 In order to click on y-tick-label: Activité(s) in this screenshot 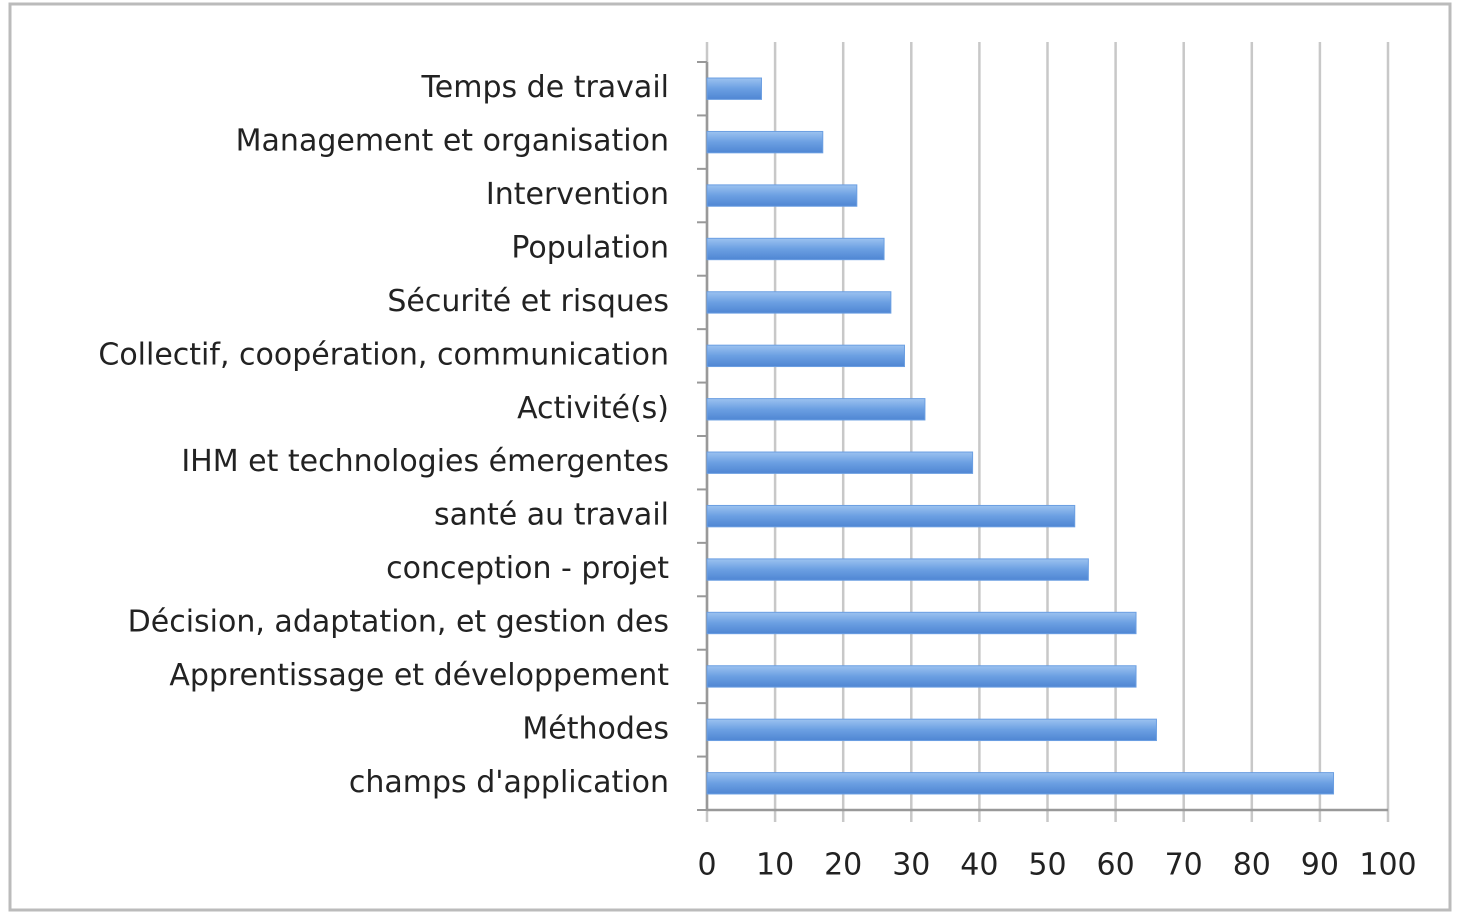, I will do `click(593, 408)`.